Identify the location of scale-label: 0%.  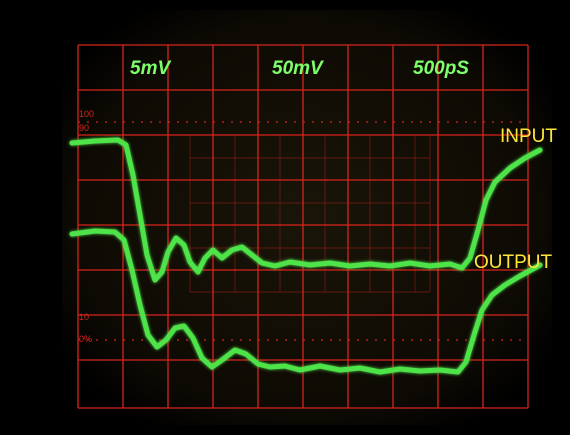
(85, 339).